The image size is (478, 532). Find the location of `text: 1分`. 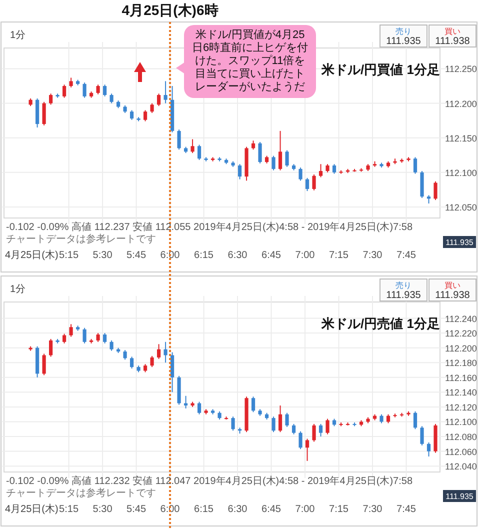

text: 1分 is located at coordinates (18, 35).